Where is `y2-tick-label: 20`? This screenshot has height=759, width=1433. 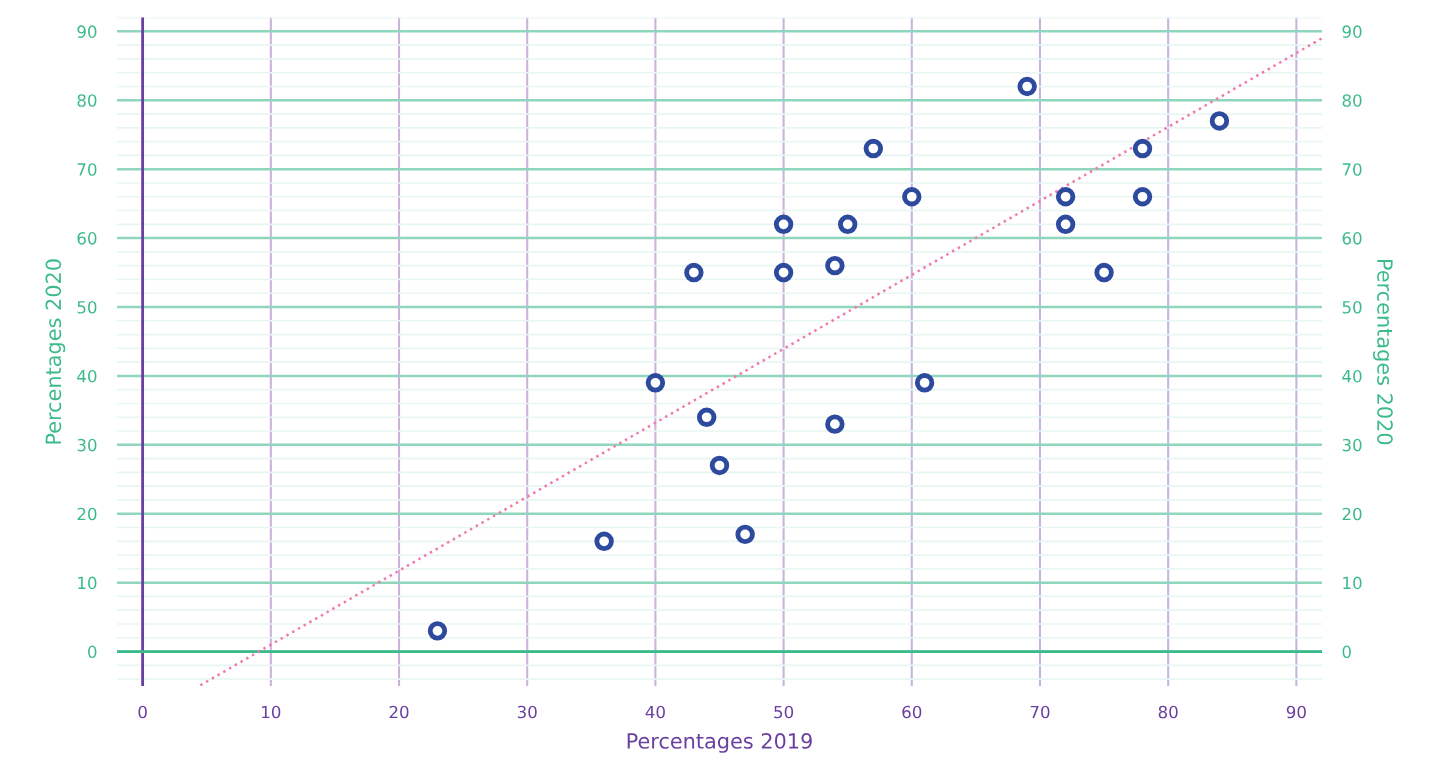
y2-tick-label: 20 is located at coordinates (1352, 514).